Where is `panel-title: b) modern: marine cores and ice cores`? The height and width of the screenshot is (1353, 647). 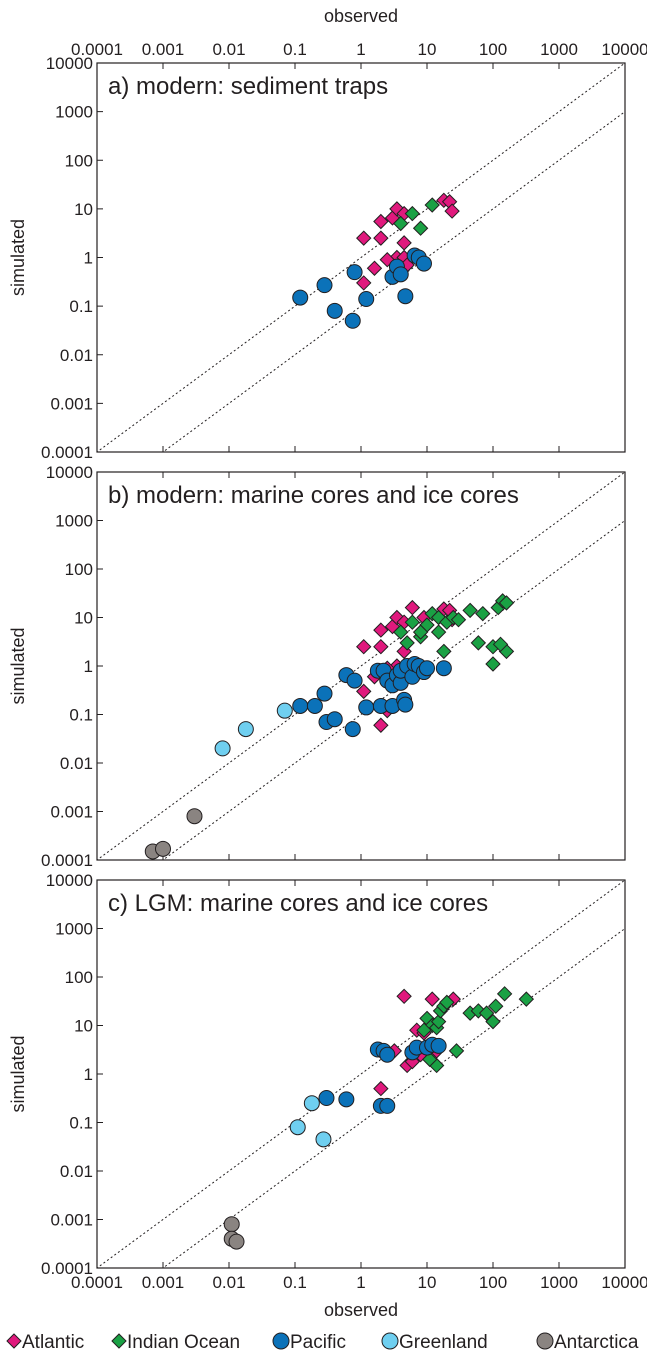
panel-title: b) modern: marine cores and ice cores is located at coordinates (313, 495).